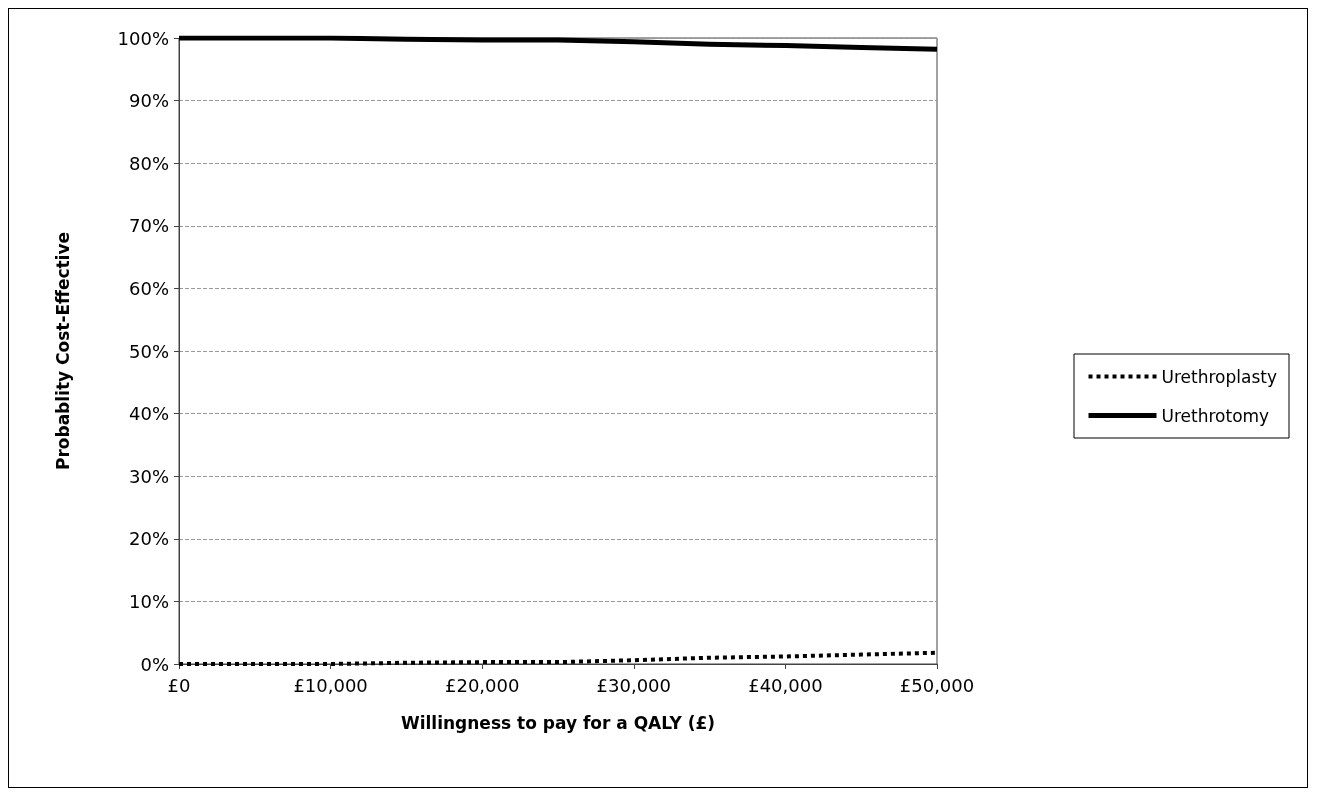  I want to click on x-tick-label: £50,000, so click(937, 685).